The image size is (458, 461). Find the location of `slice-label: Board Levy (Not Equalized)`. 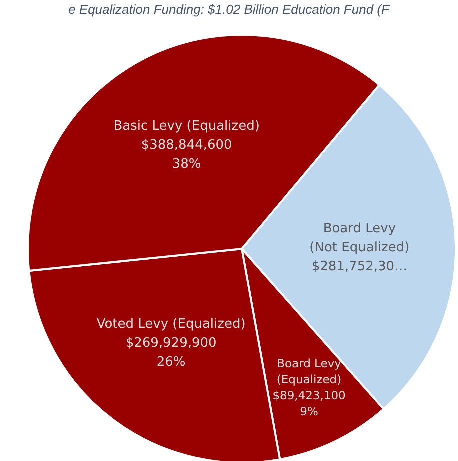

slice-label: Board Levy (Not Equalized) is located at coordinates (360, 237).